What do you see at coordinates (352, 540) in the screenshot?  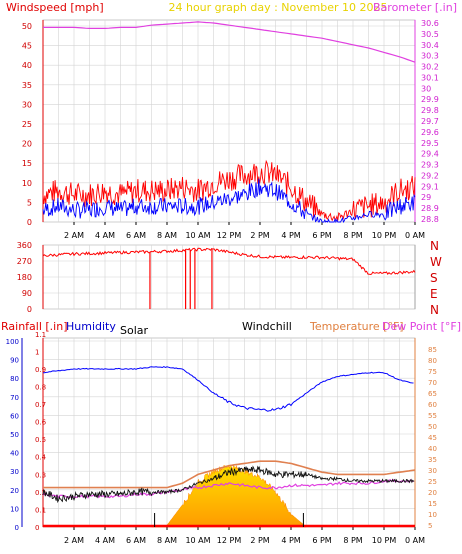 I see `x-tick-label: 8 PM` at bounding box center [352, 540].